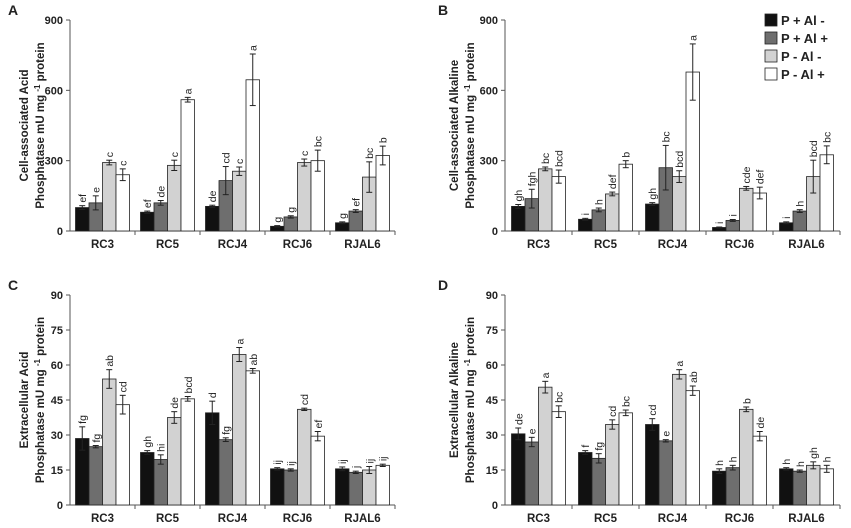 This screenshot has width=851, height=528. Describe the element at coordinates (25, 125) in the screenshot. I see `y-axis-title-line1: Cell-associated Acid` at that location.